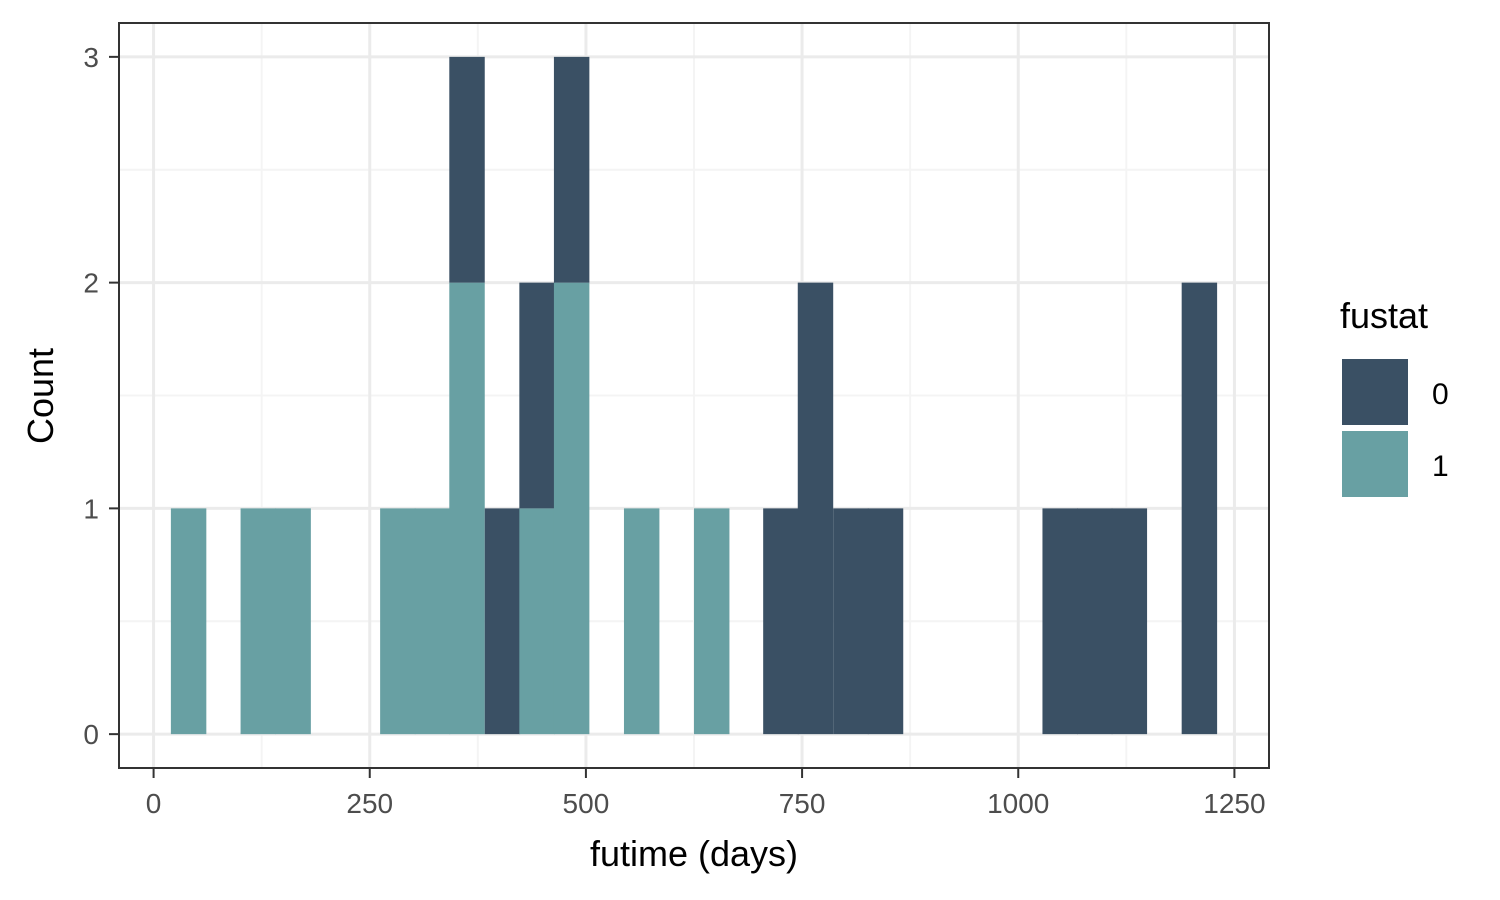 This screenshot has height=900, width=1500. I want to click on legend-label-1: 1, so click(1440, 466).